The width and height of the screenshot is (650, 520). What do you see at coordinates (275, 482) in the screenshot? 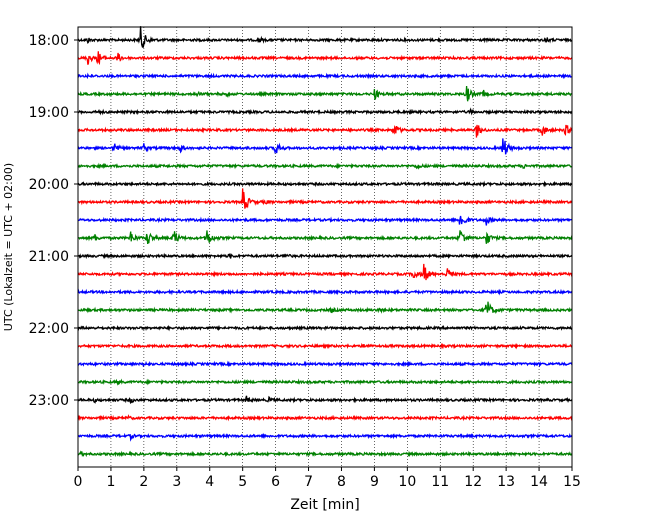
I see `x-tick-label: 6` at bounding box center [275, 482].